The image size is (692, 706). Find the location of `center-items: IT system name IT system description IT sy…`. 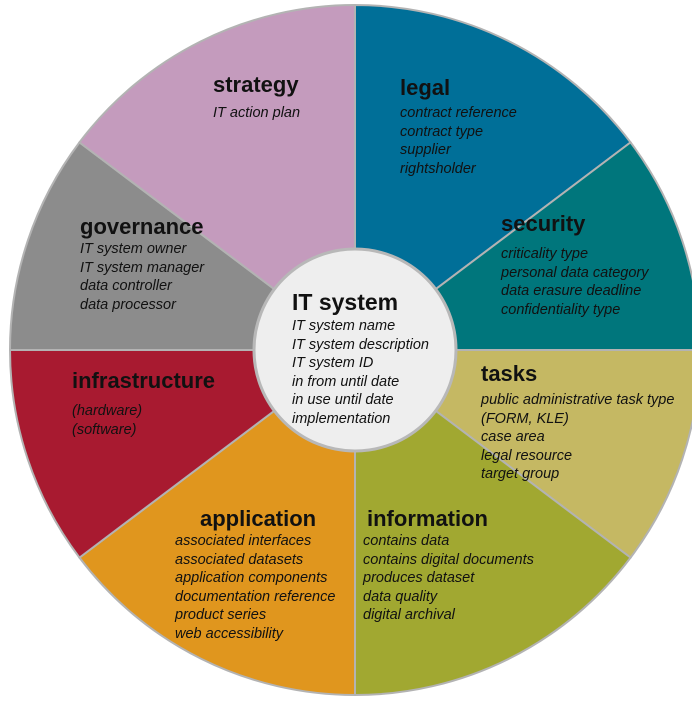

center-items: IT system name IT system description IT sy… is located at coordinates (360, 373).